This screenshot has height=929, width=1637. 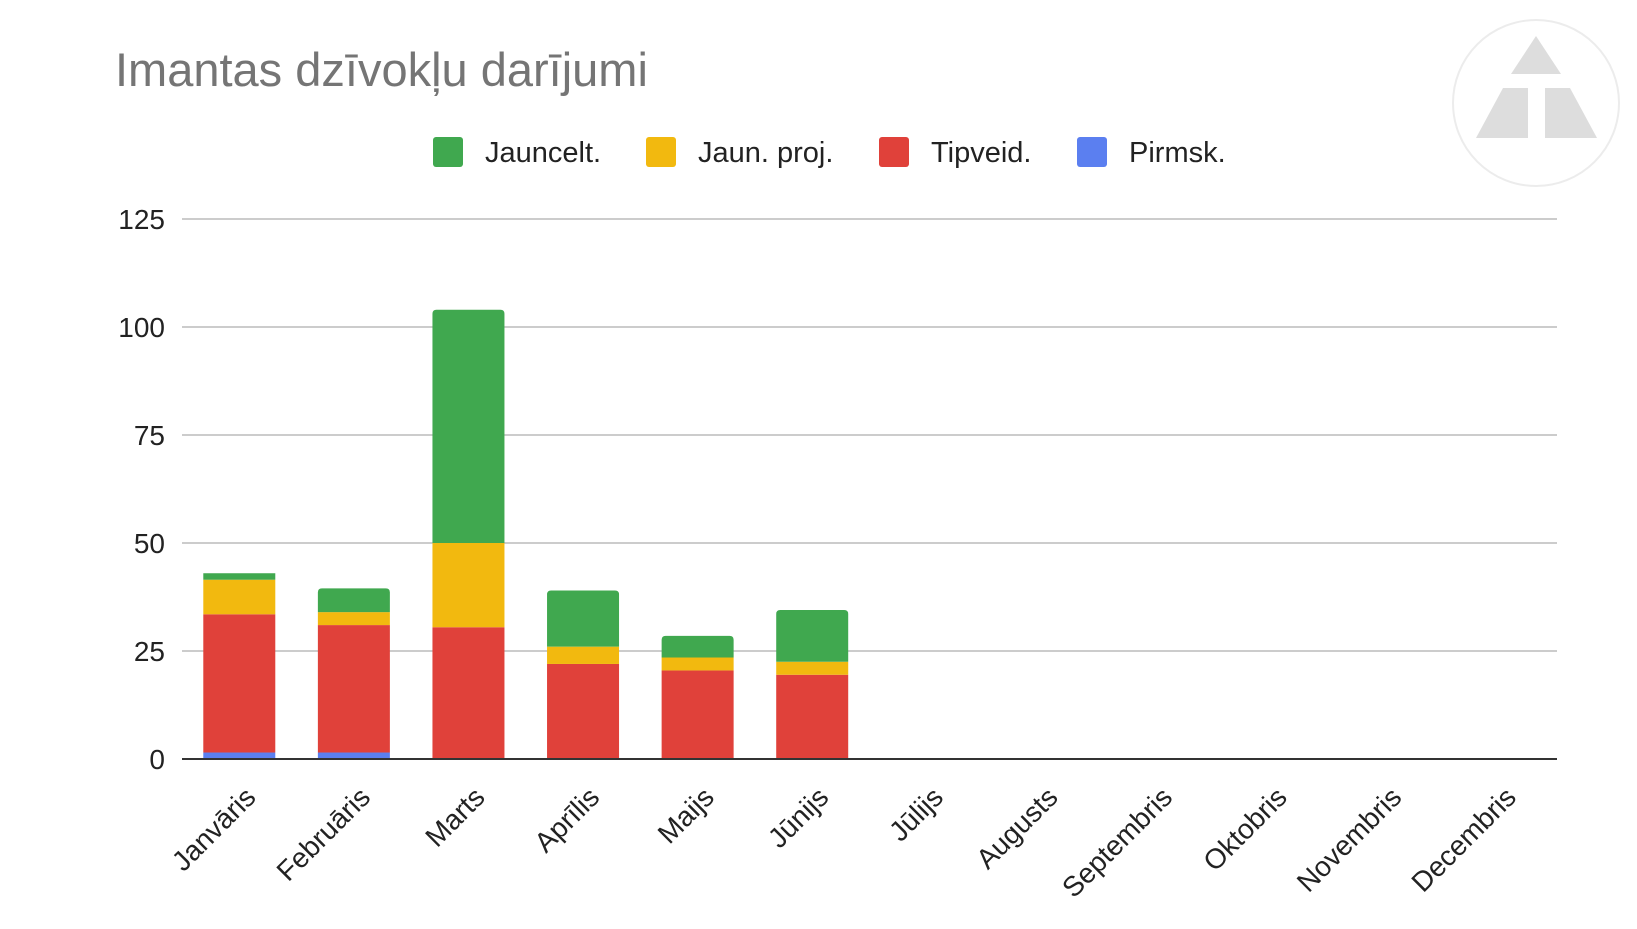 What do you see at coordinates (324, 834) in the screenshot?
I see `x-tick-label-februaris: Februāris` at bounding box center [324, 834].